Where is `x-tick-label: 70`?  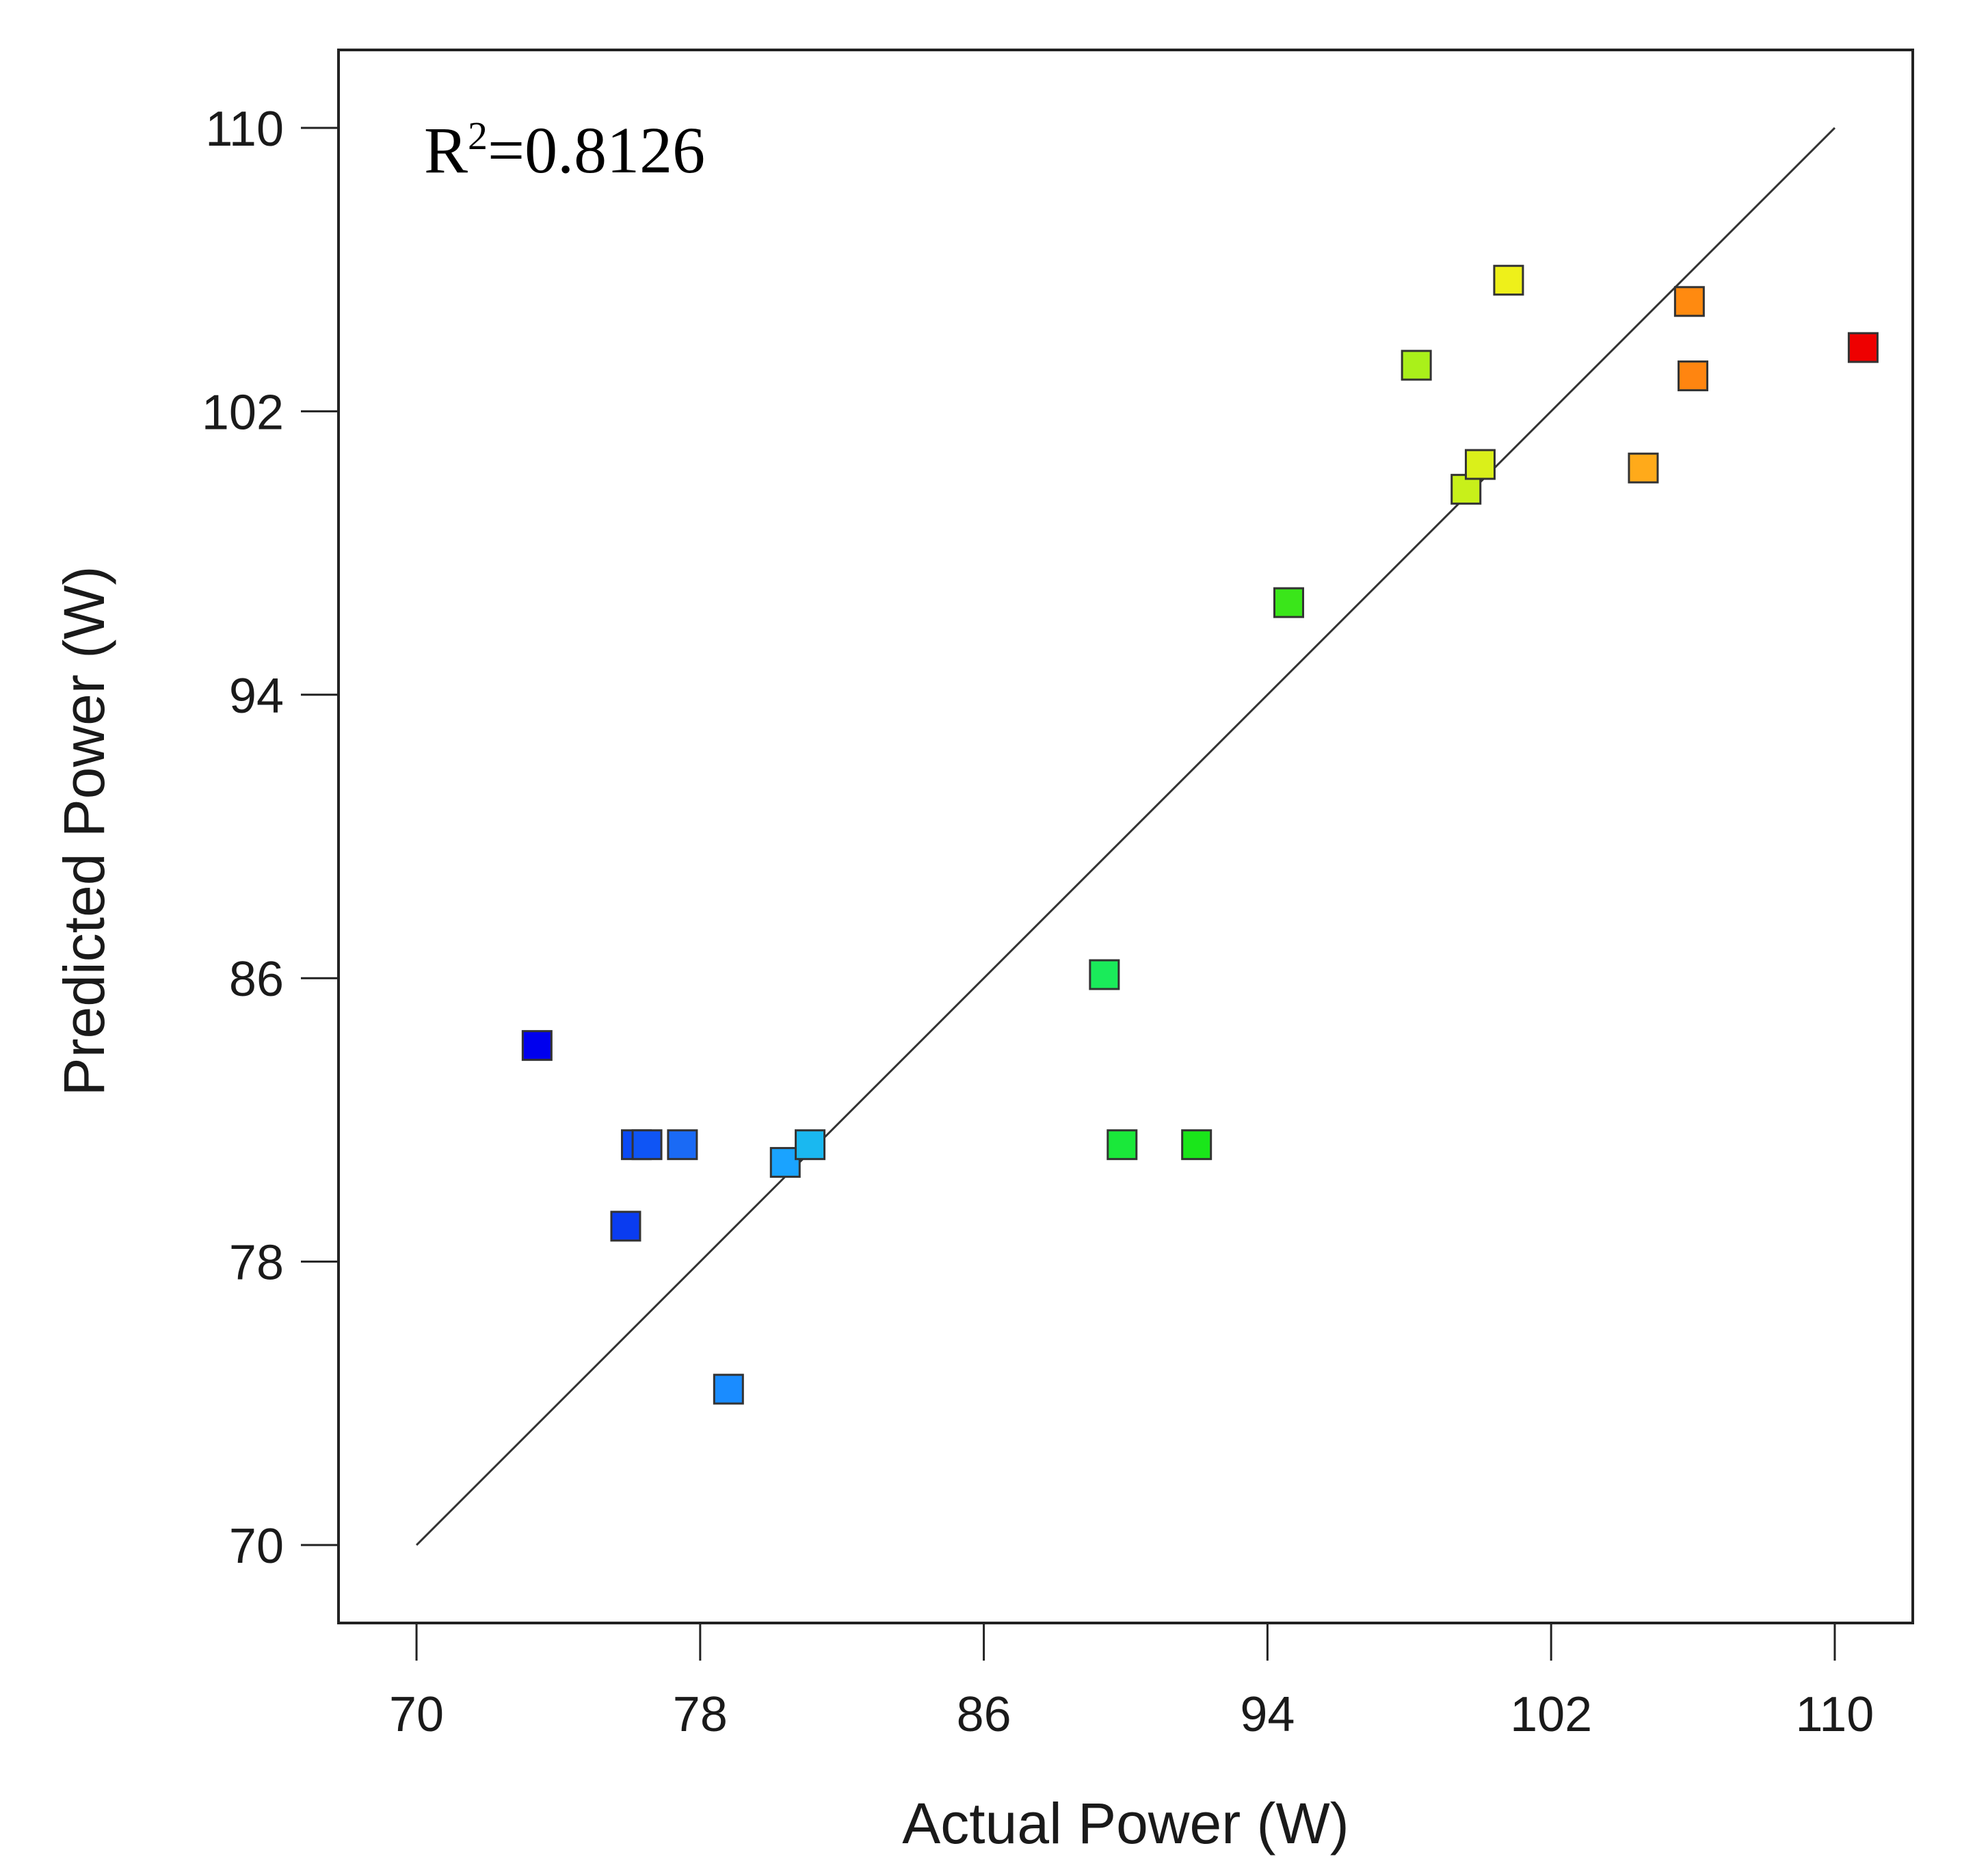
x-tick-label: 70 is located at coordinates (416, 1714).